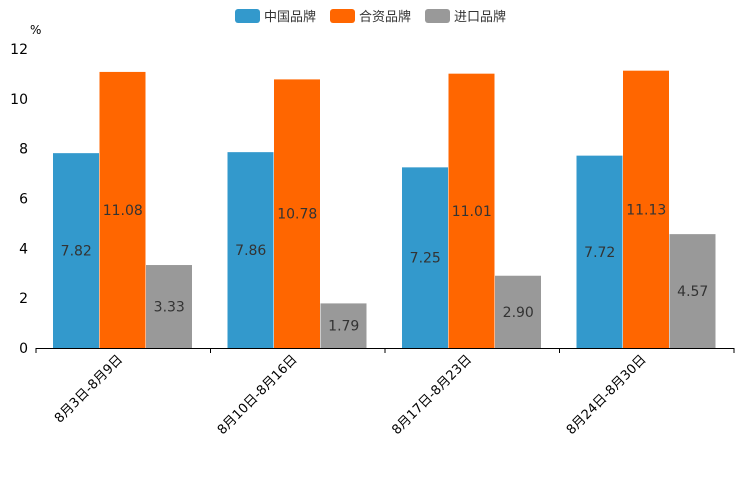 The height and width of the screenshot is (496, 744). What do you see at coordinates (432, 395) in the screenshot?
I see `x-category-label-3: 8月17日-8月23日` at bounding box center [432, 395].